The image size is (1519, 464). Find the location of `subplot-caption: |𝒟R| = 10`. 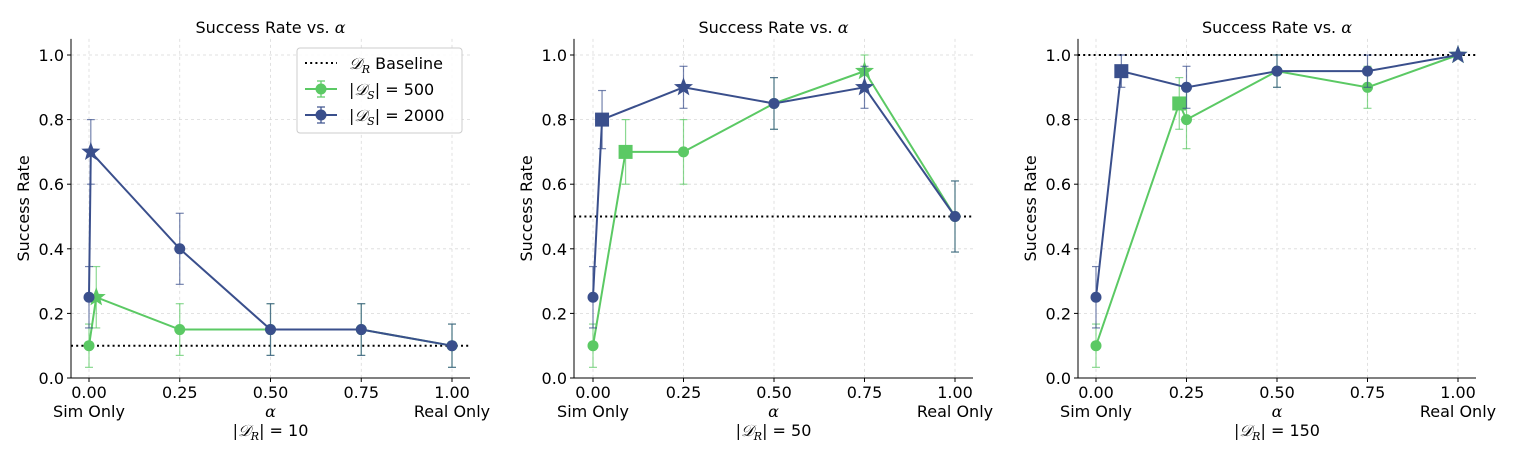

subplot-caption: |𝒟R| = 10 is located at coordinates (271, 432).